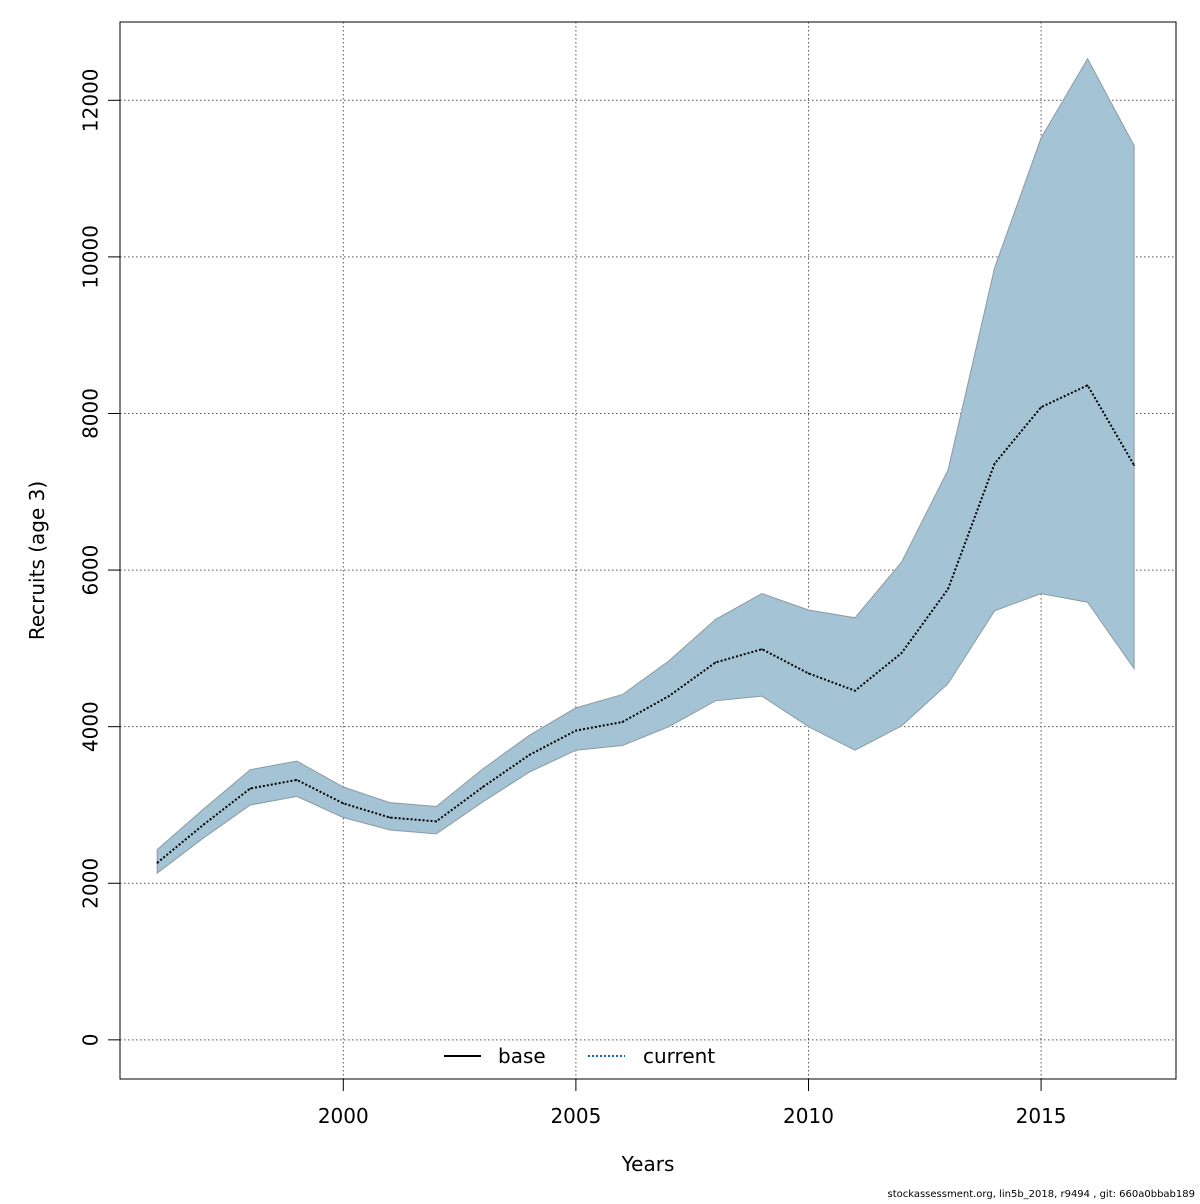  I want to click on x-tick-label-2010: 2010, so click(808, 1116).